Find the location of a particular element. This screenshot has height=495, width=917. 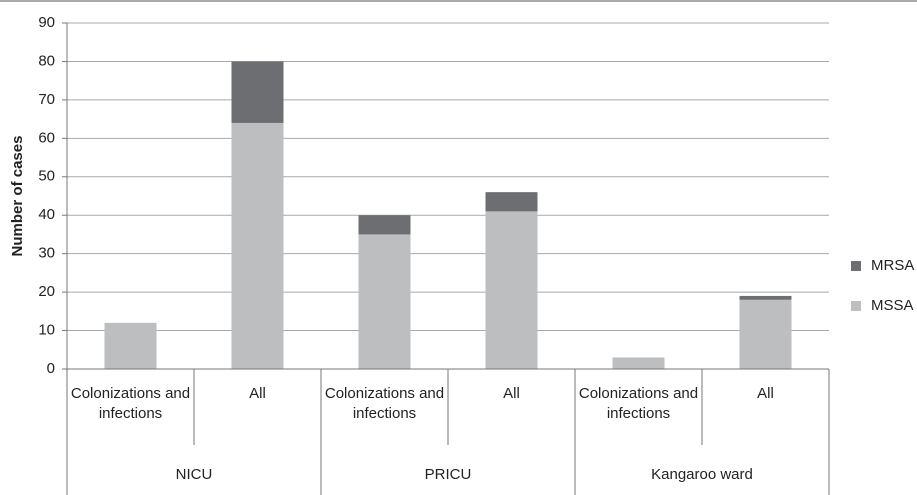

y-tick-label: 20 is located at coordinates (46, 291).